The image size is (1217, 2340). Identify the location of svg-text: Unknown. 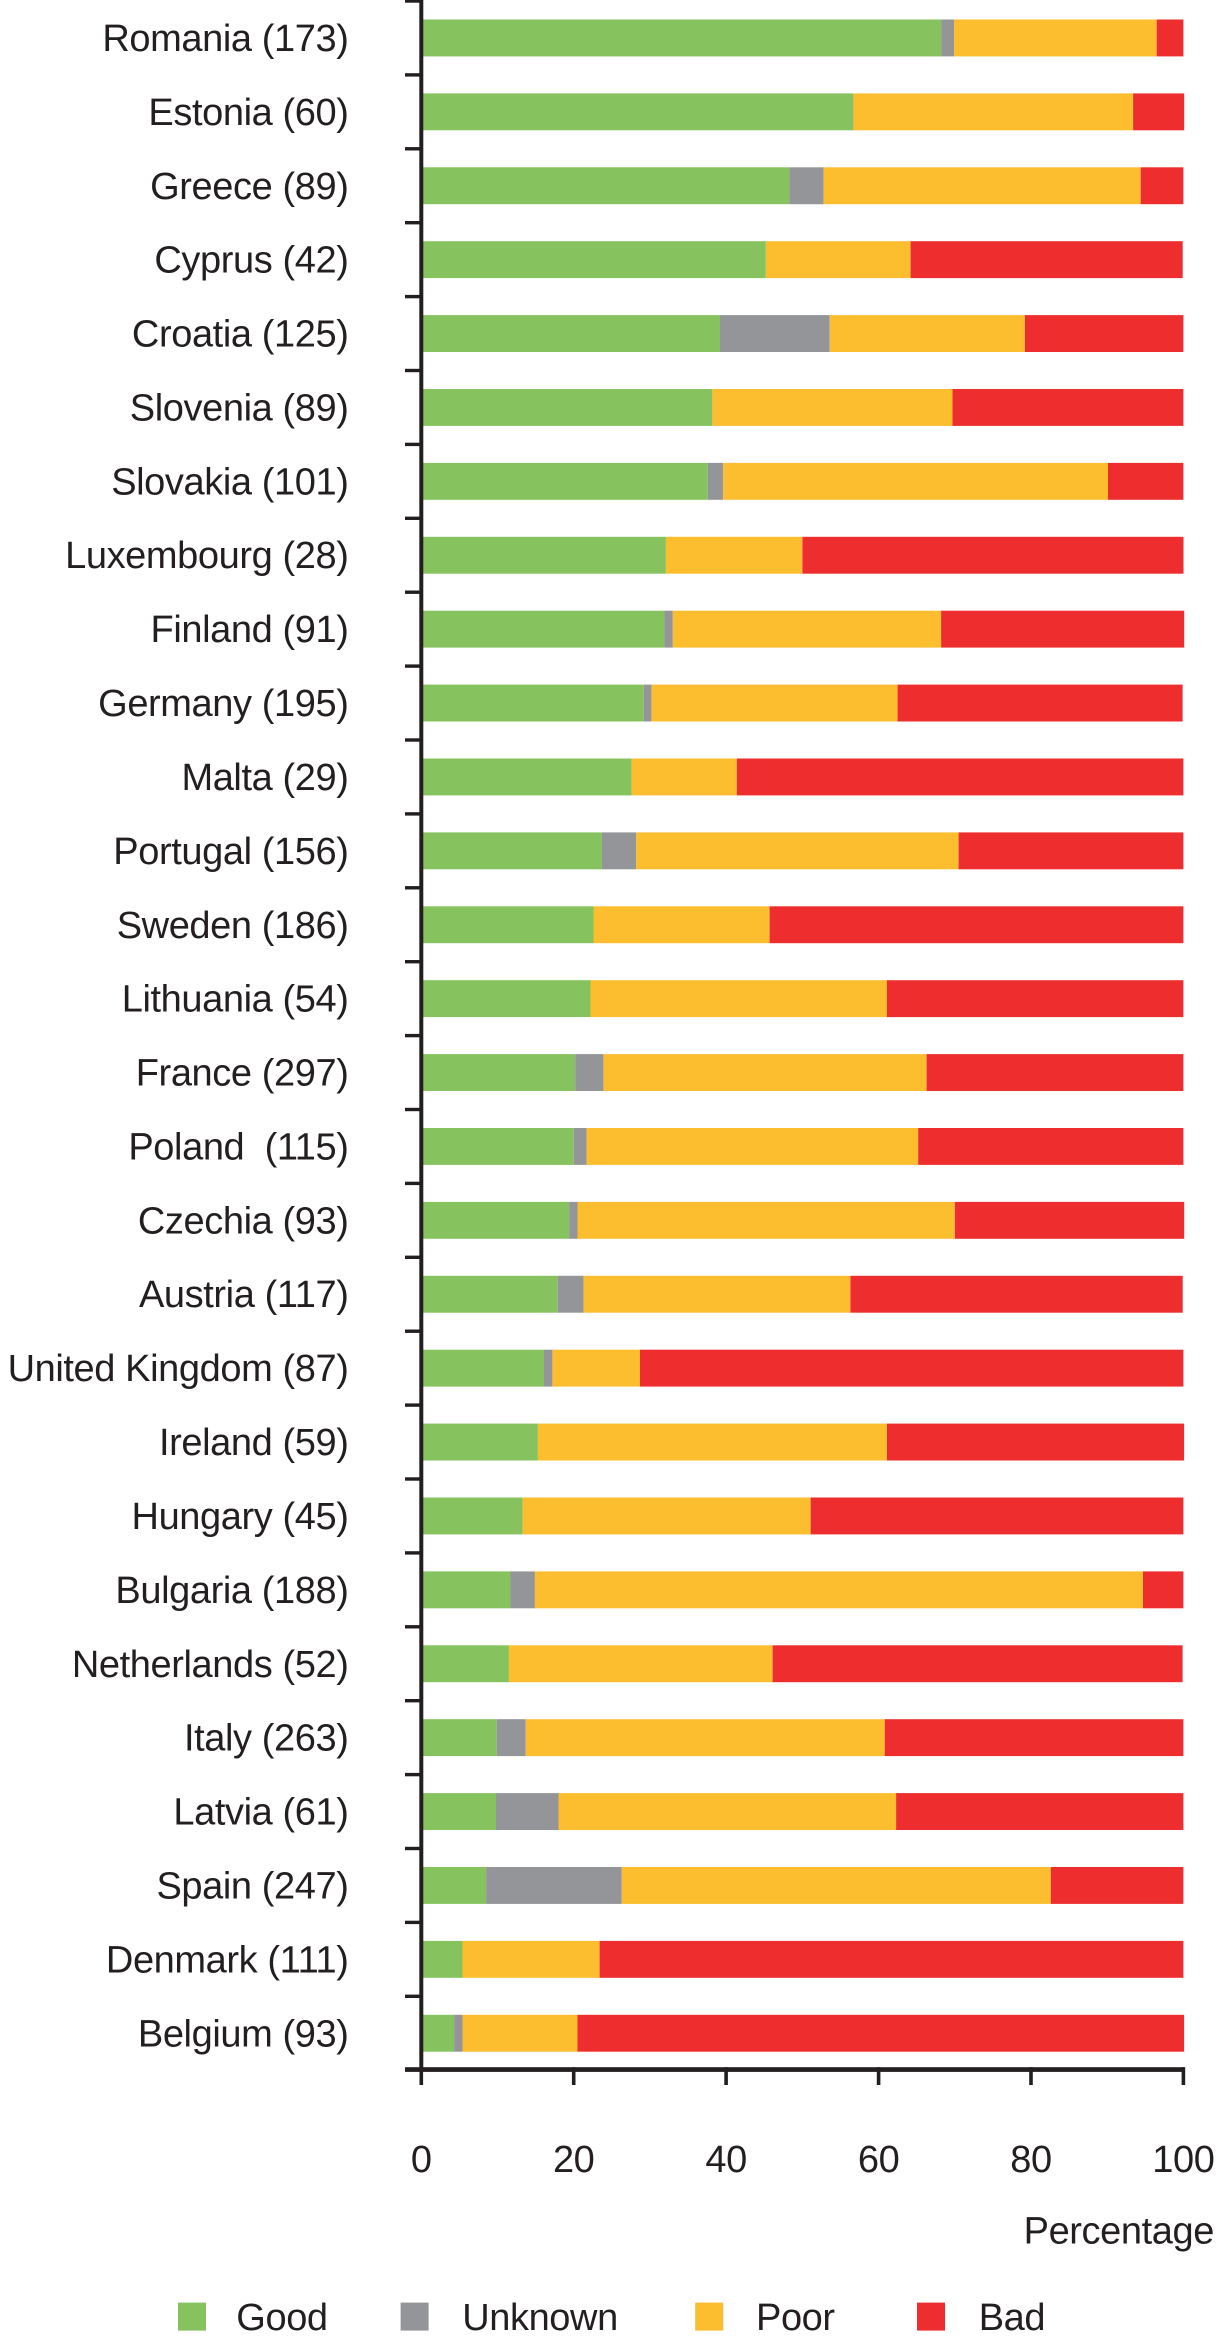
(540, 2318).